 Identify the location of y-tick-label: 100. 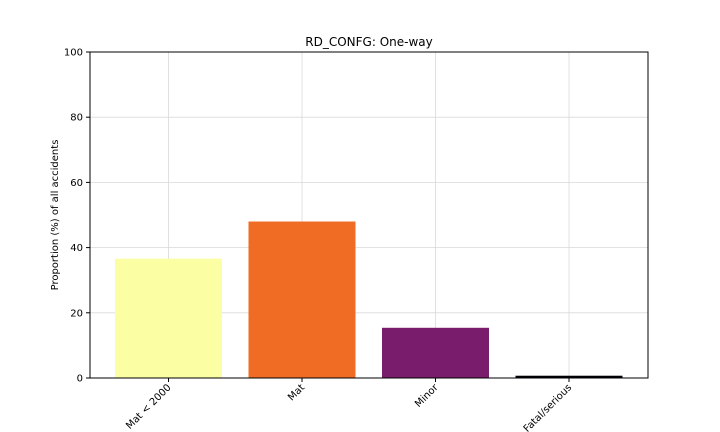
(73, 53).